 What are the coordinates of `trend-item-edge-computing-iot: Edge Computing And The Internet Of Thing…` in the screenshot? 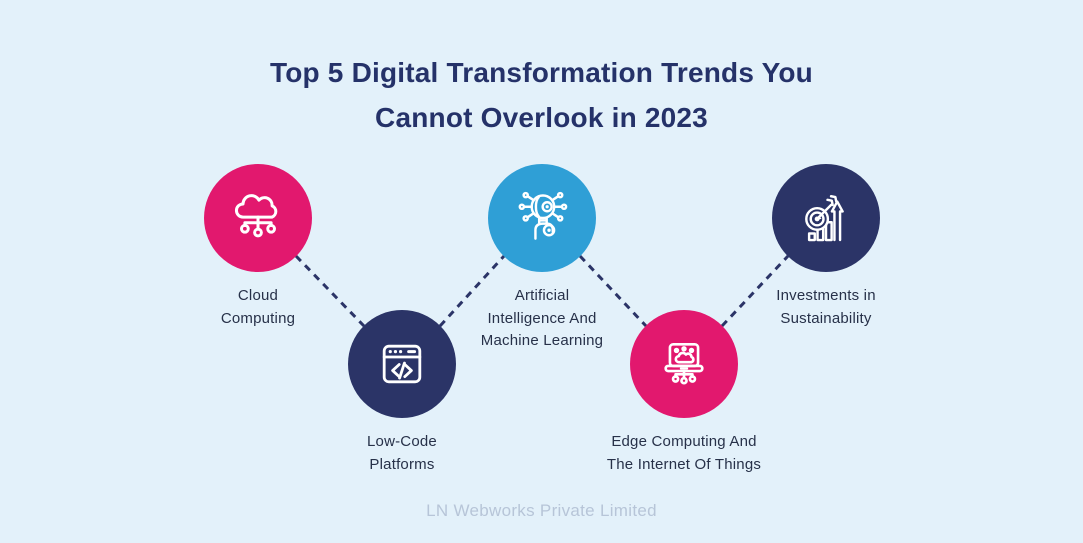 It's located at (684, 393).